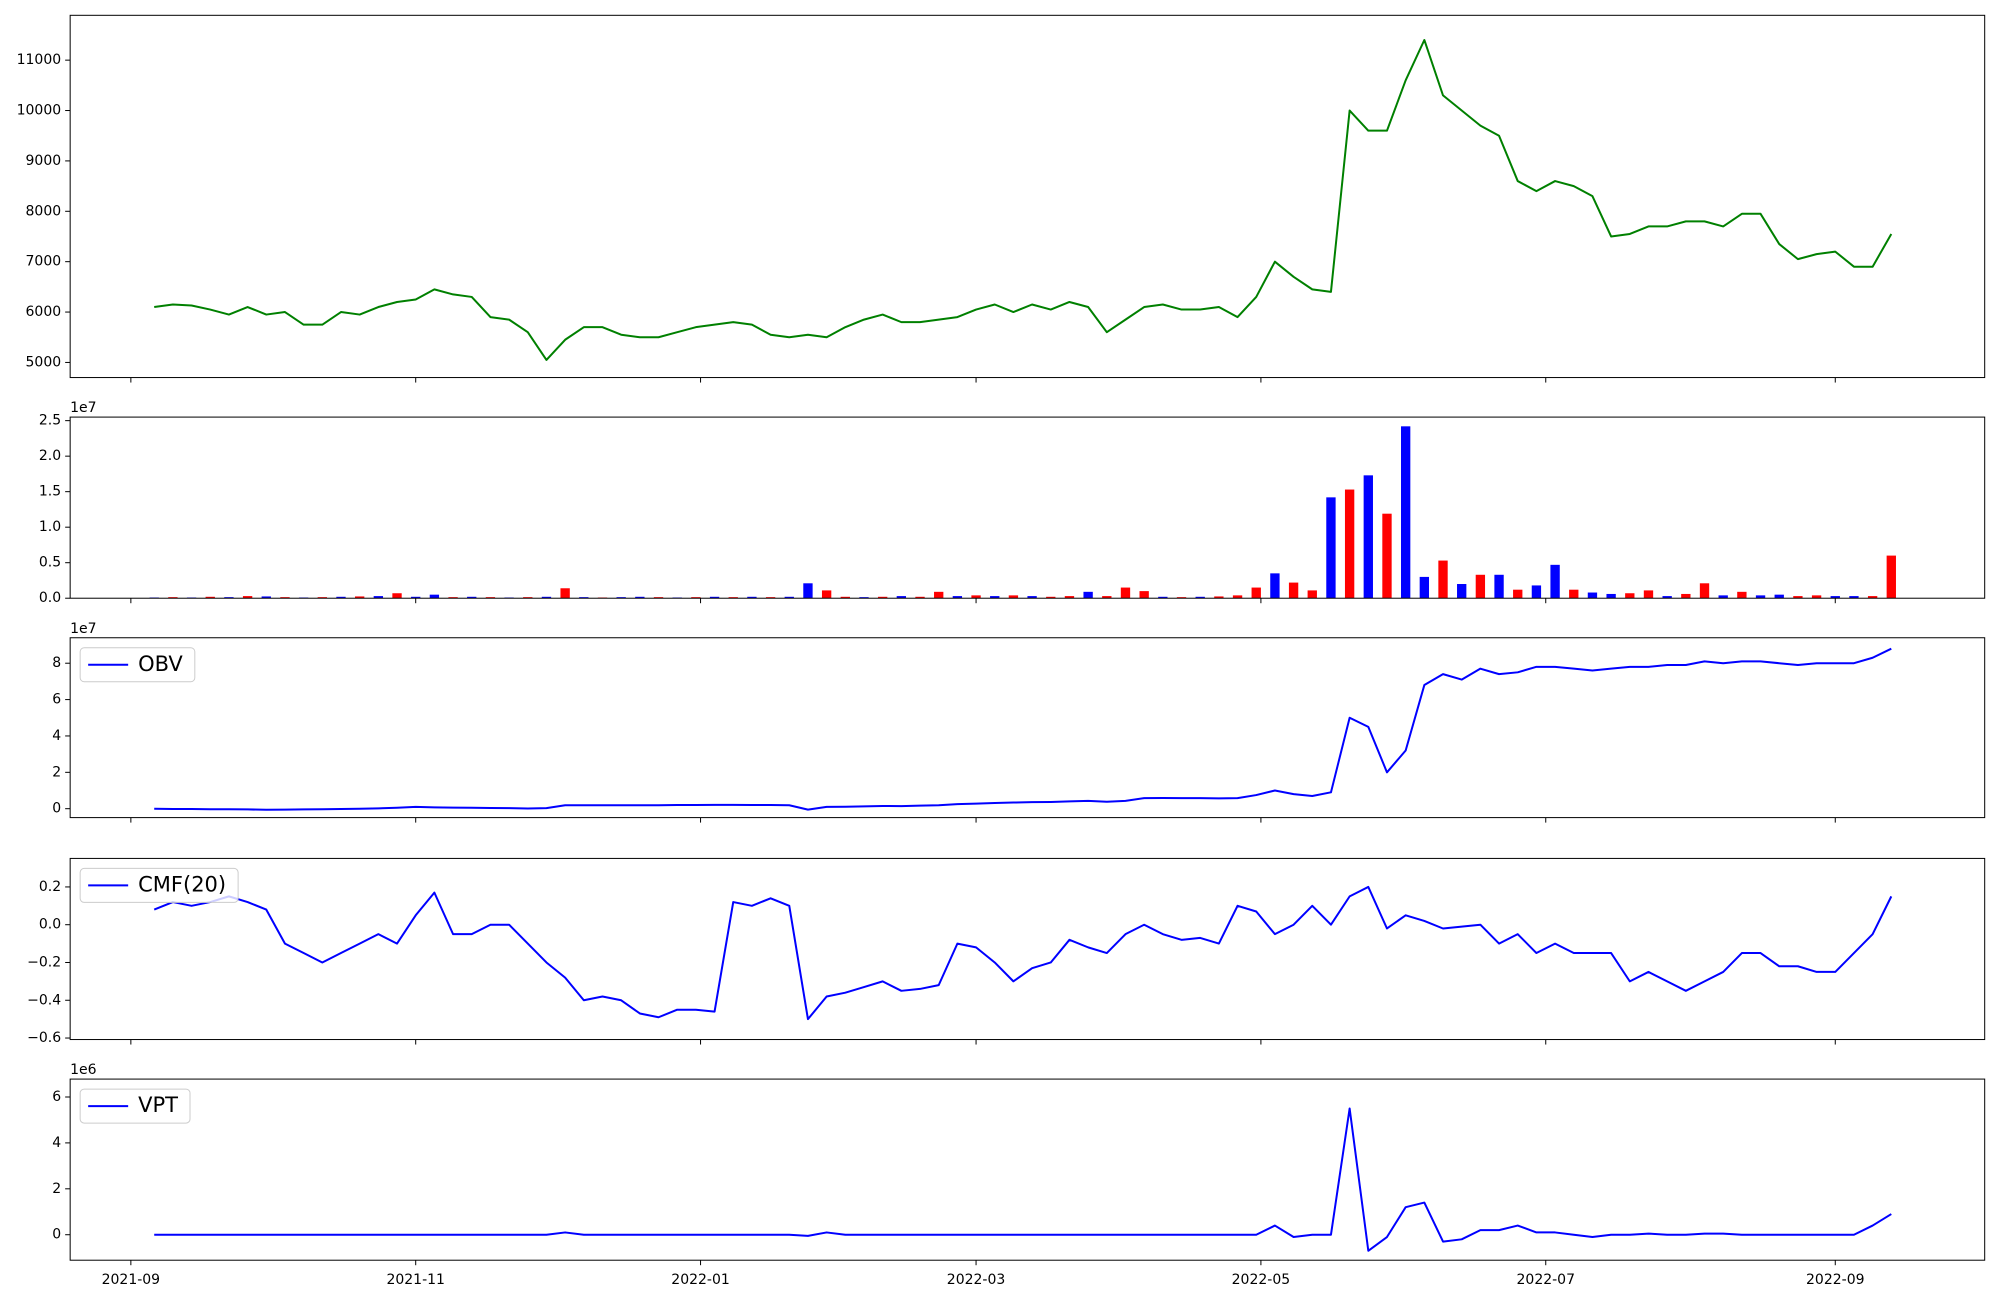 Image resolution: width=2000 pixels, height=1300 pixels. What do you see at coordinates (56, 1097) in the screenshot?
I see `y-tick-label: 6` at bounding box center [56, 1097].